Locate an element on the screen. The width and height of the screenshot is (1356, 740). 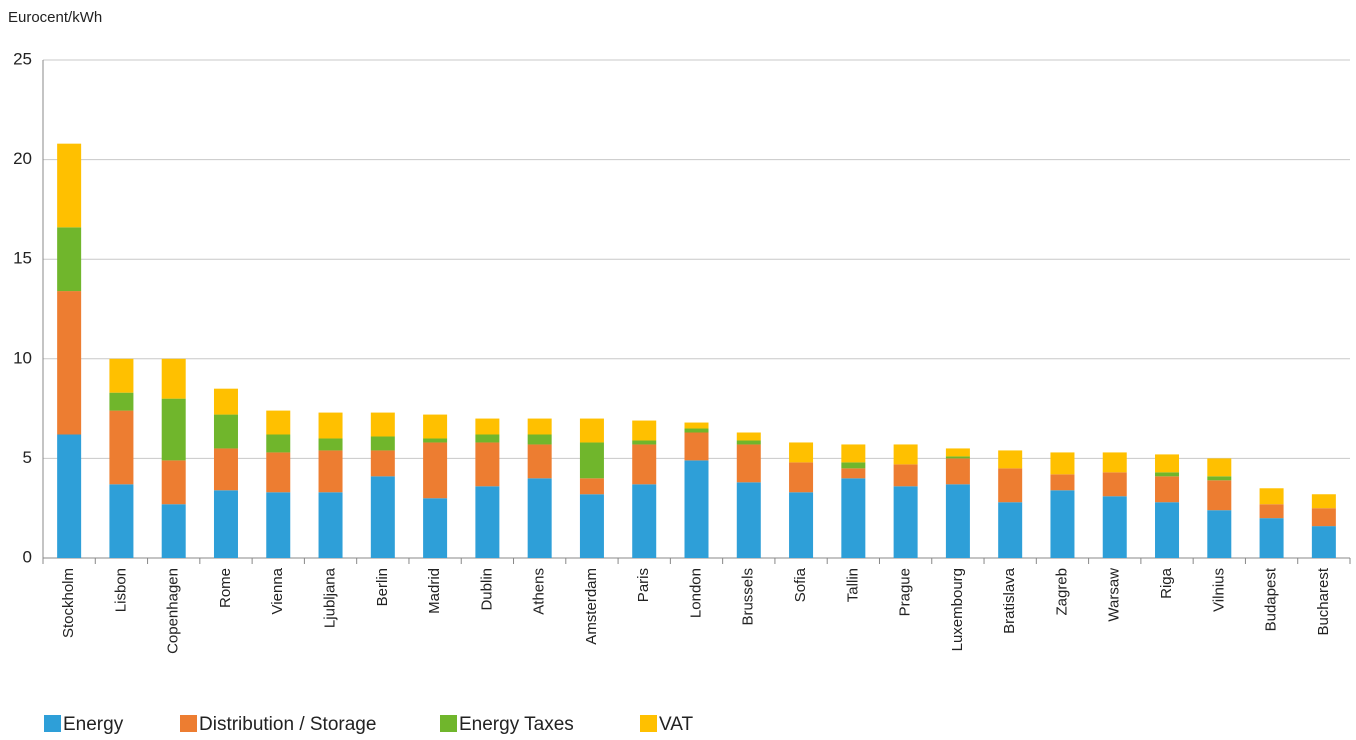
x-tick-label: Lisbon is located at coordinates (120, 590).